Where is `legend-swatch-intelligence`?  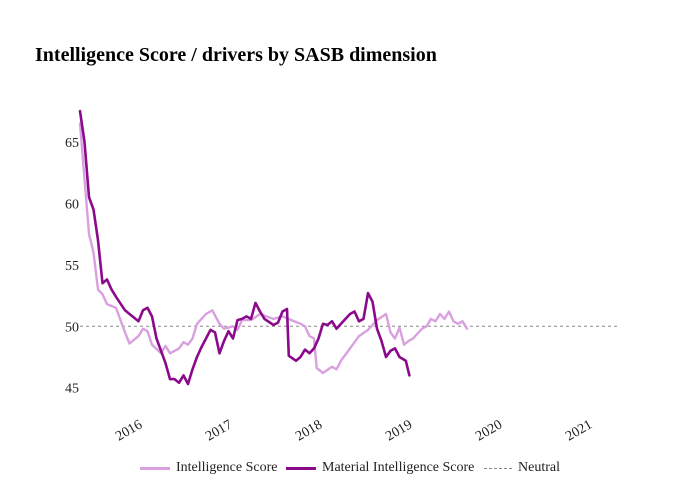
legend-swatch-intelligence is located at coordinates (155, 468).